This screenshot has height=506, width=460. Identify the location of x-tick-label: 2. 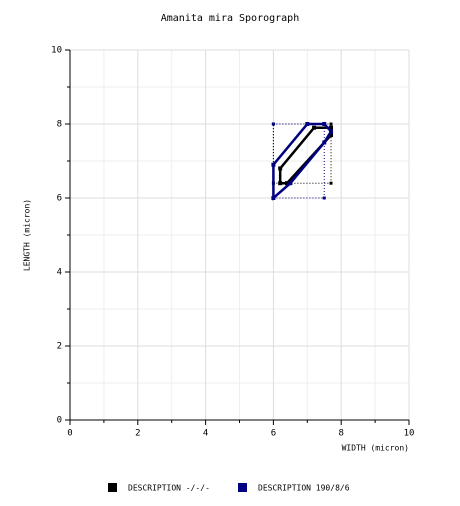
(137, 434).